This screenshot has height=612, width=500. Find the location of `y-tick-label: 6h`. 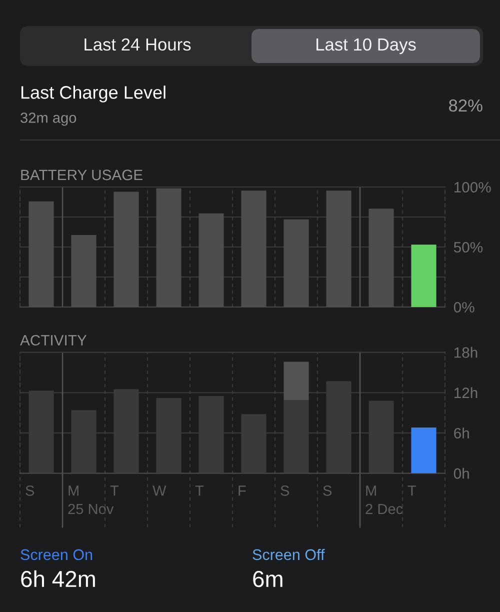

y-tick-label: 6h is located at coordinates (461, 433).